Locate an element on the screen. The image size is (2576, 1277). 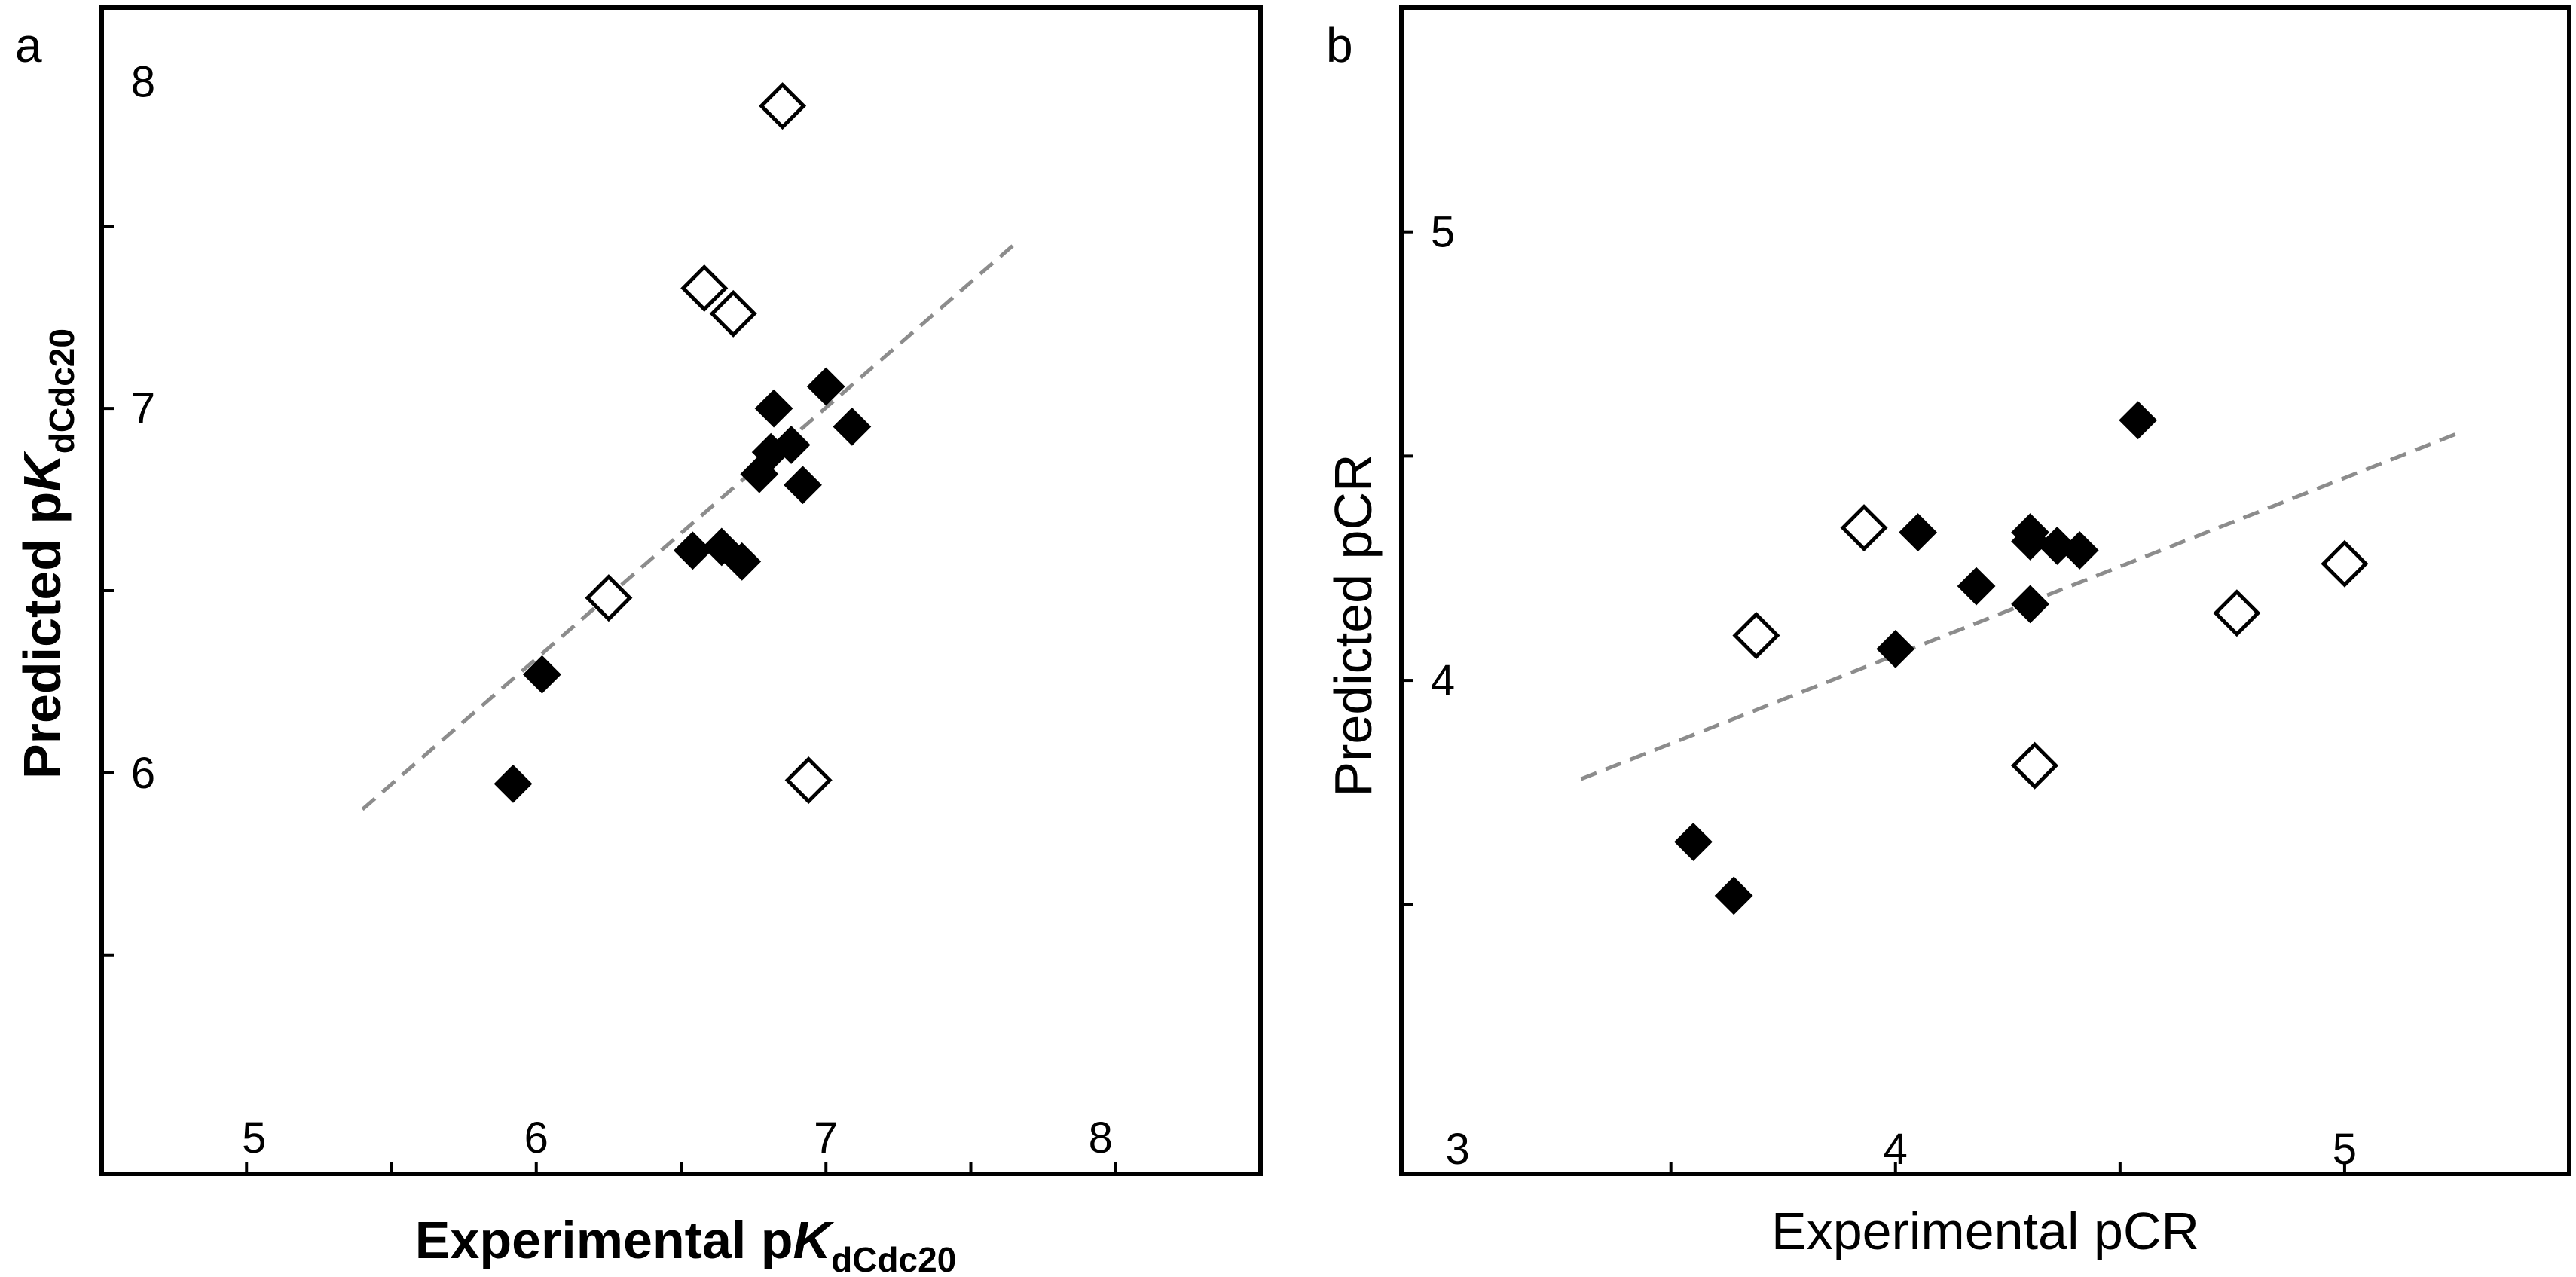
panel-b-letter: b is located at coordinates (1339, 45).